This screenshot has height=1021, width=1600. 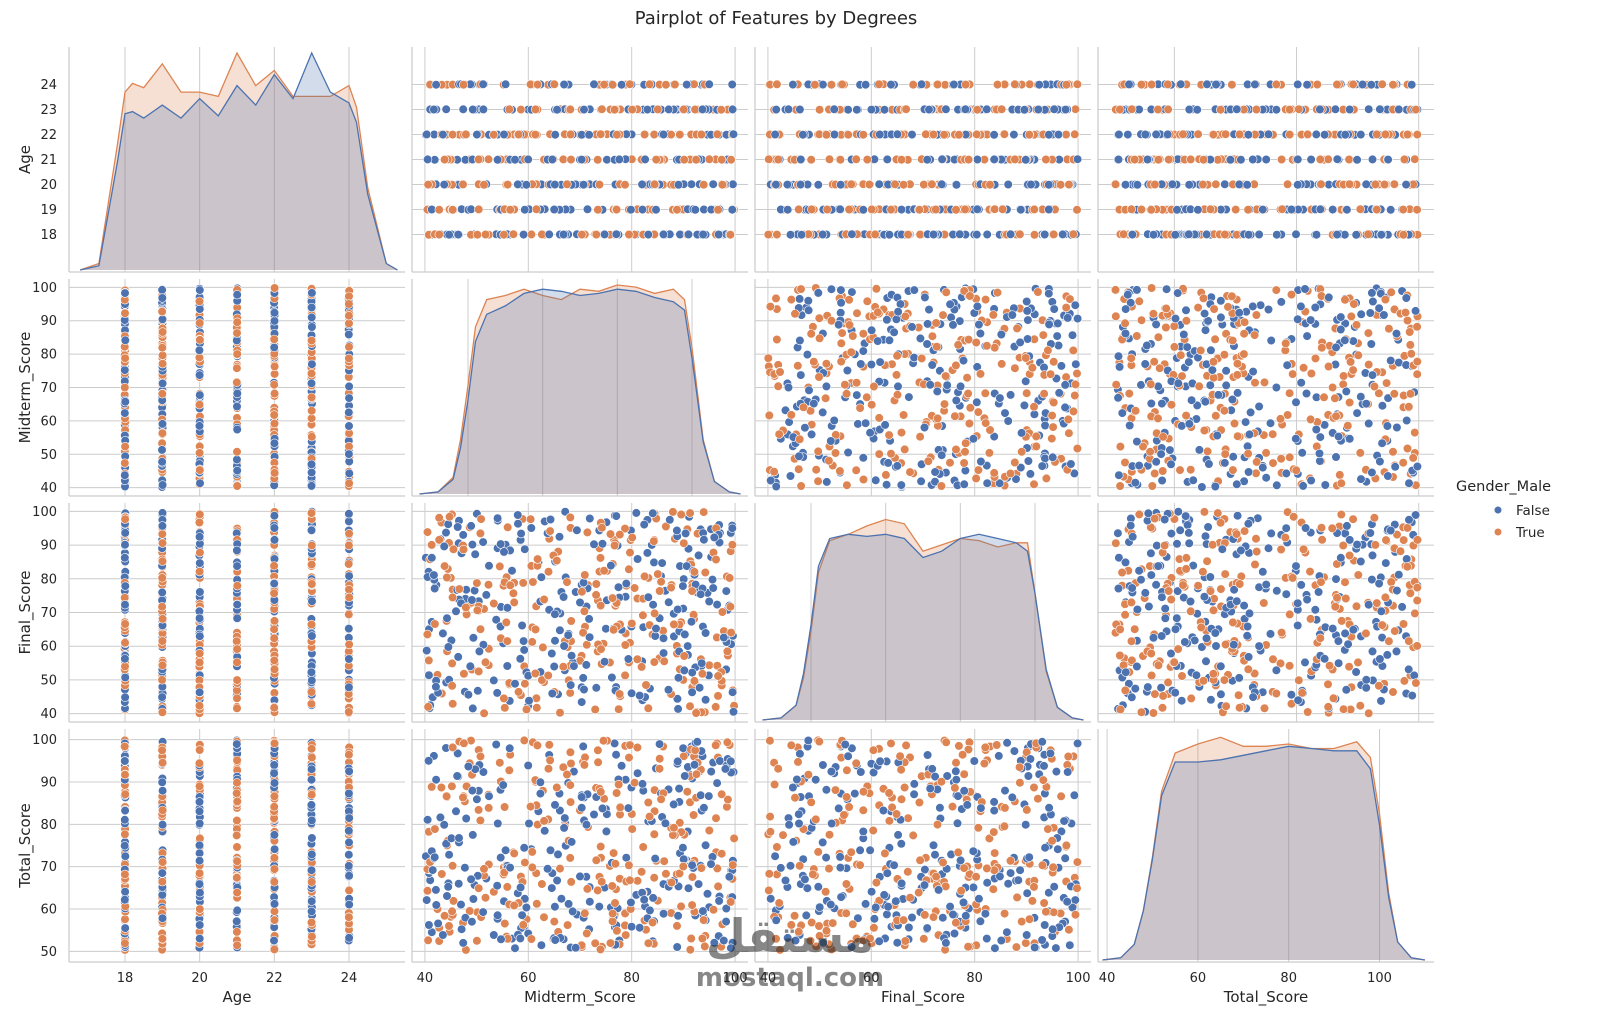 What do you see at coordinates (922, 388) in the screenshot?
I see `panel-midterm-score-vs-final-score` at bounding box center [922, 388].